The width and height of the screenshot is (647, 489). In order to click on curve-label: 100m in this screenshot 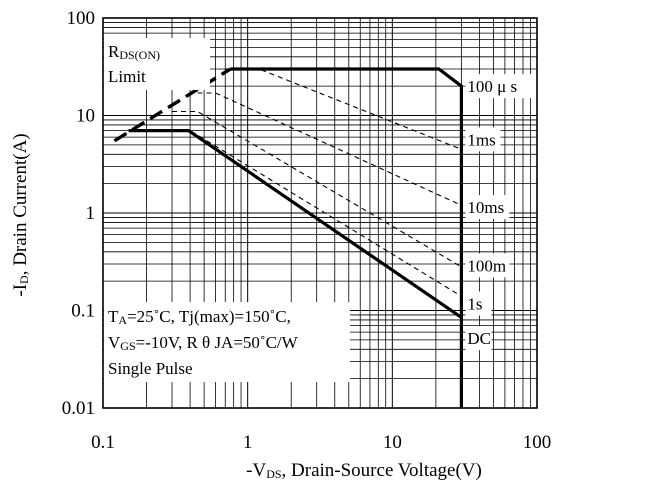, I will do `click(486, 265)`.